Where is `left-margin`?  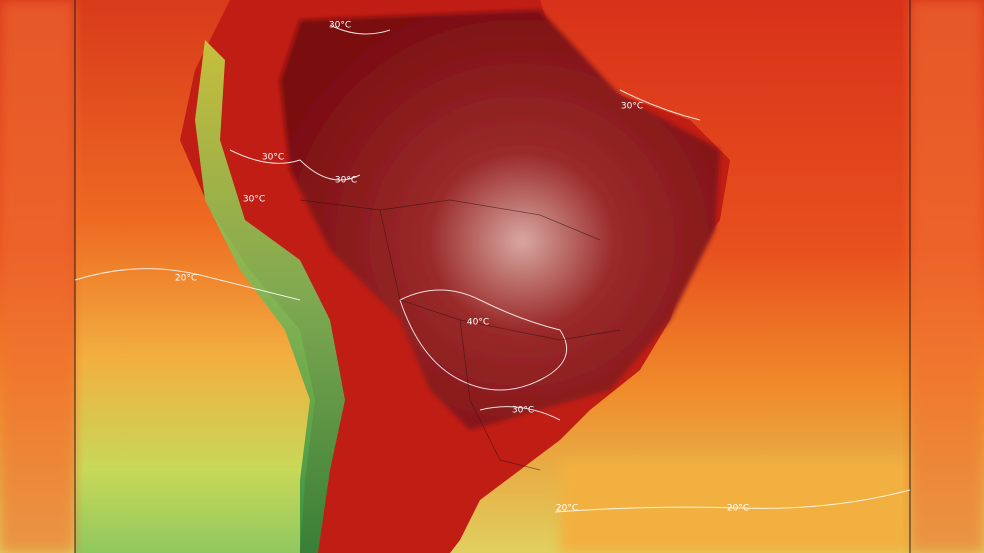 left-margin is located at coordinates (37, 276).